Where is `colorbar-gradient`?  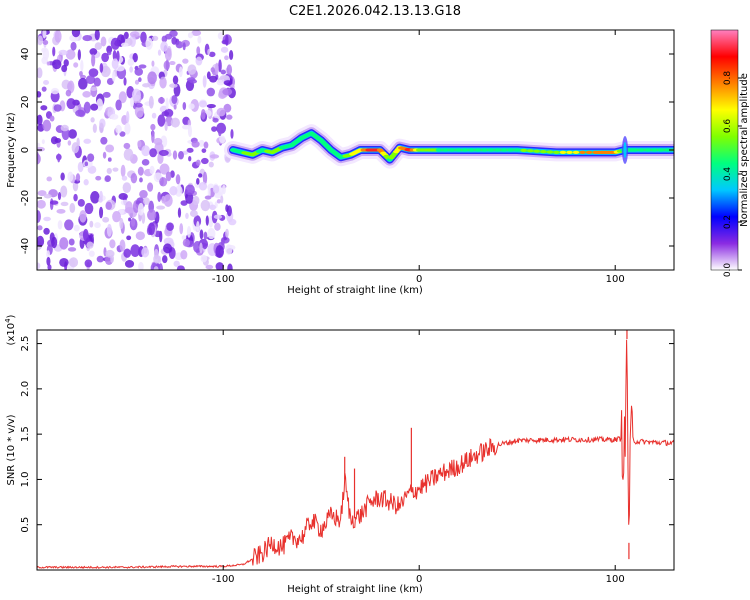 colorbar-gradient is located at coordinates (724, 150).